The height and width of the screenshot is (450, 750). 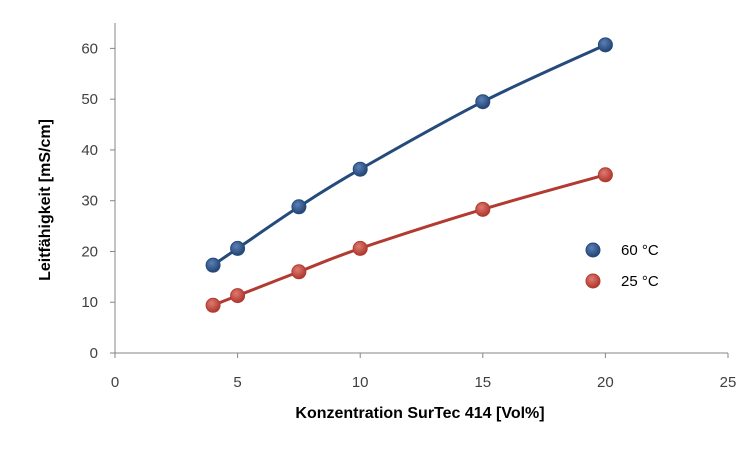 What do you see at coordinates (640, 281) in the screenshot?
I see `legend-label: 25 °C` at bounding box center [640, 281].